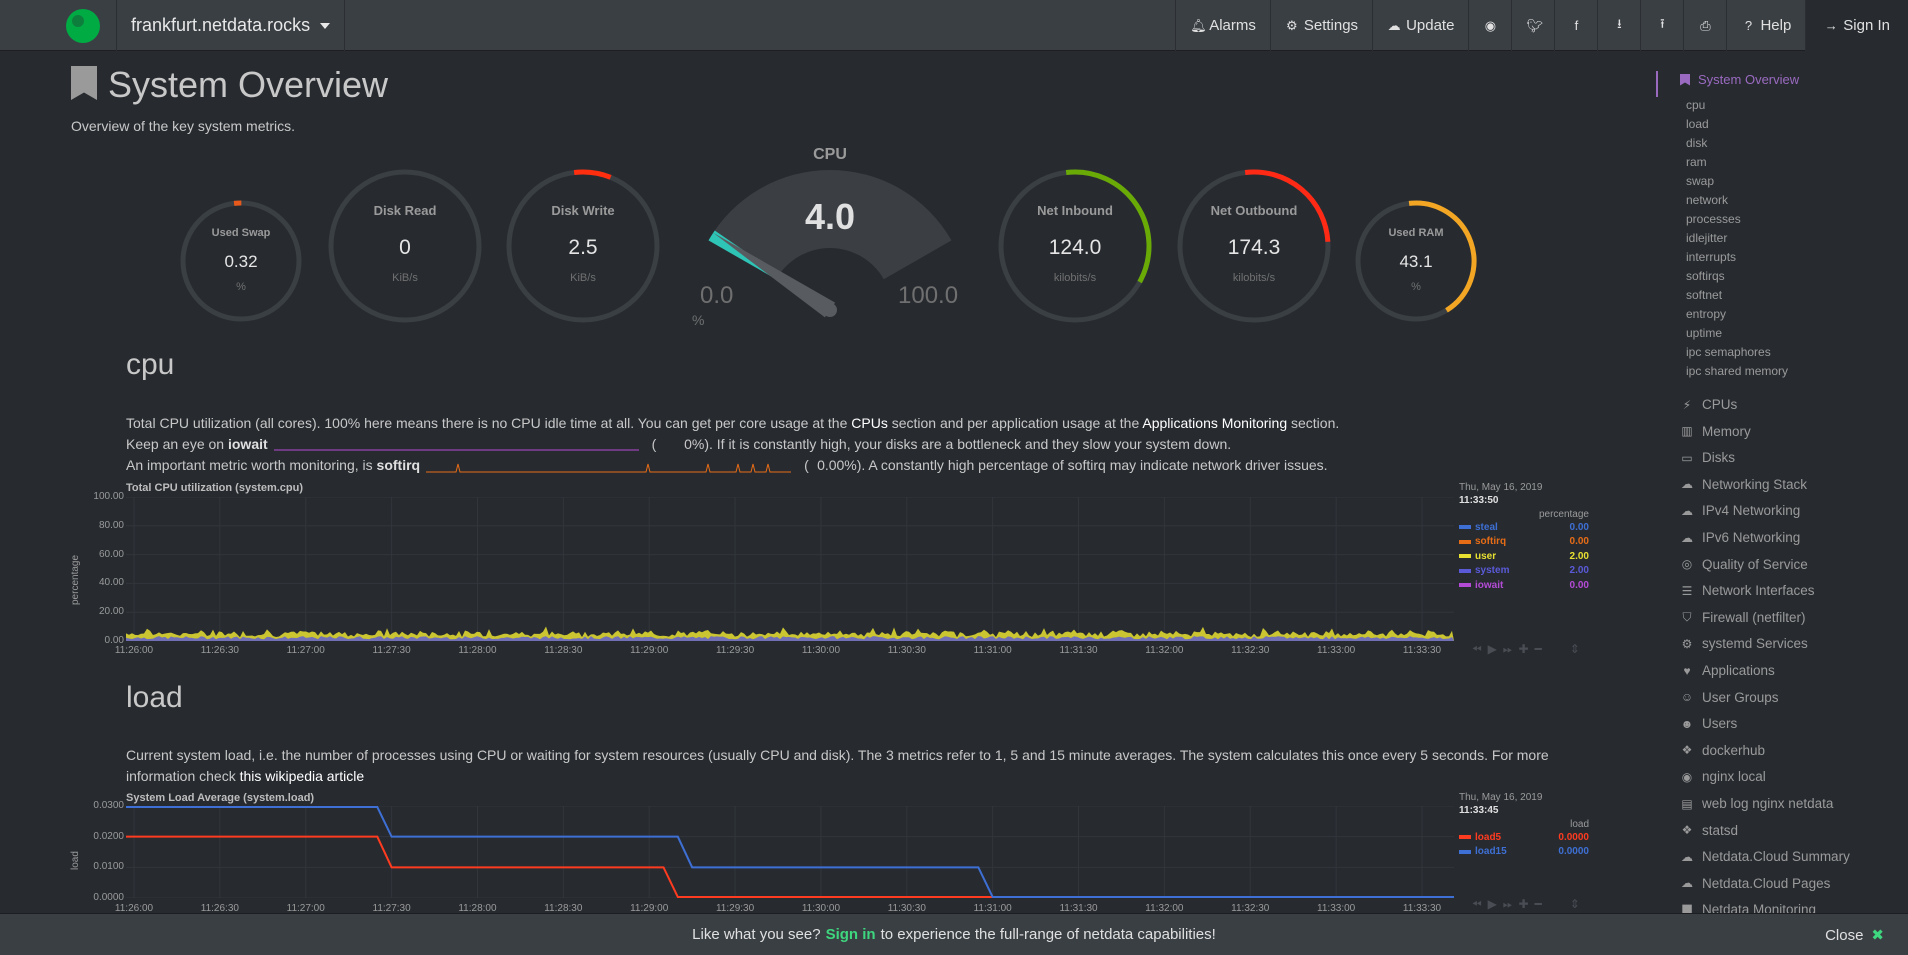 The height and width of the screenshot is (955, 1908). I want to click on legend-row: system 2.00, so click(1524, 571).